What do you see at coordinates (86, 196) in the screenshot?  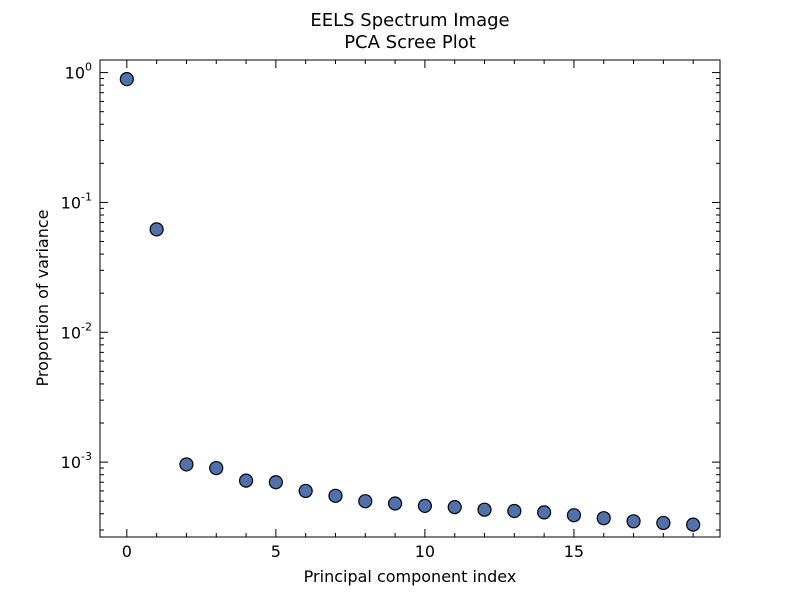 I see `y-tick-exponent: -1` at bounding box center [86, 196].